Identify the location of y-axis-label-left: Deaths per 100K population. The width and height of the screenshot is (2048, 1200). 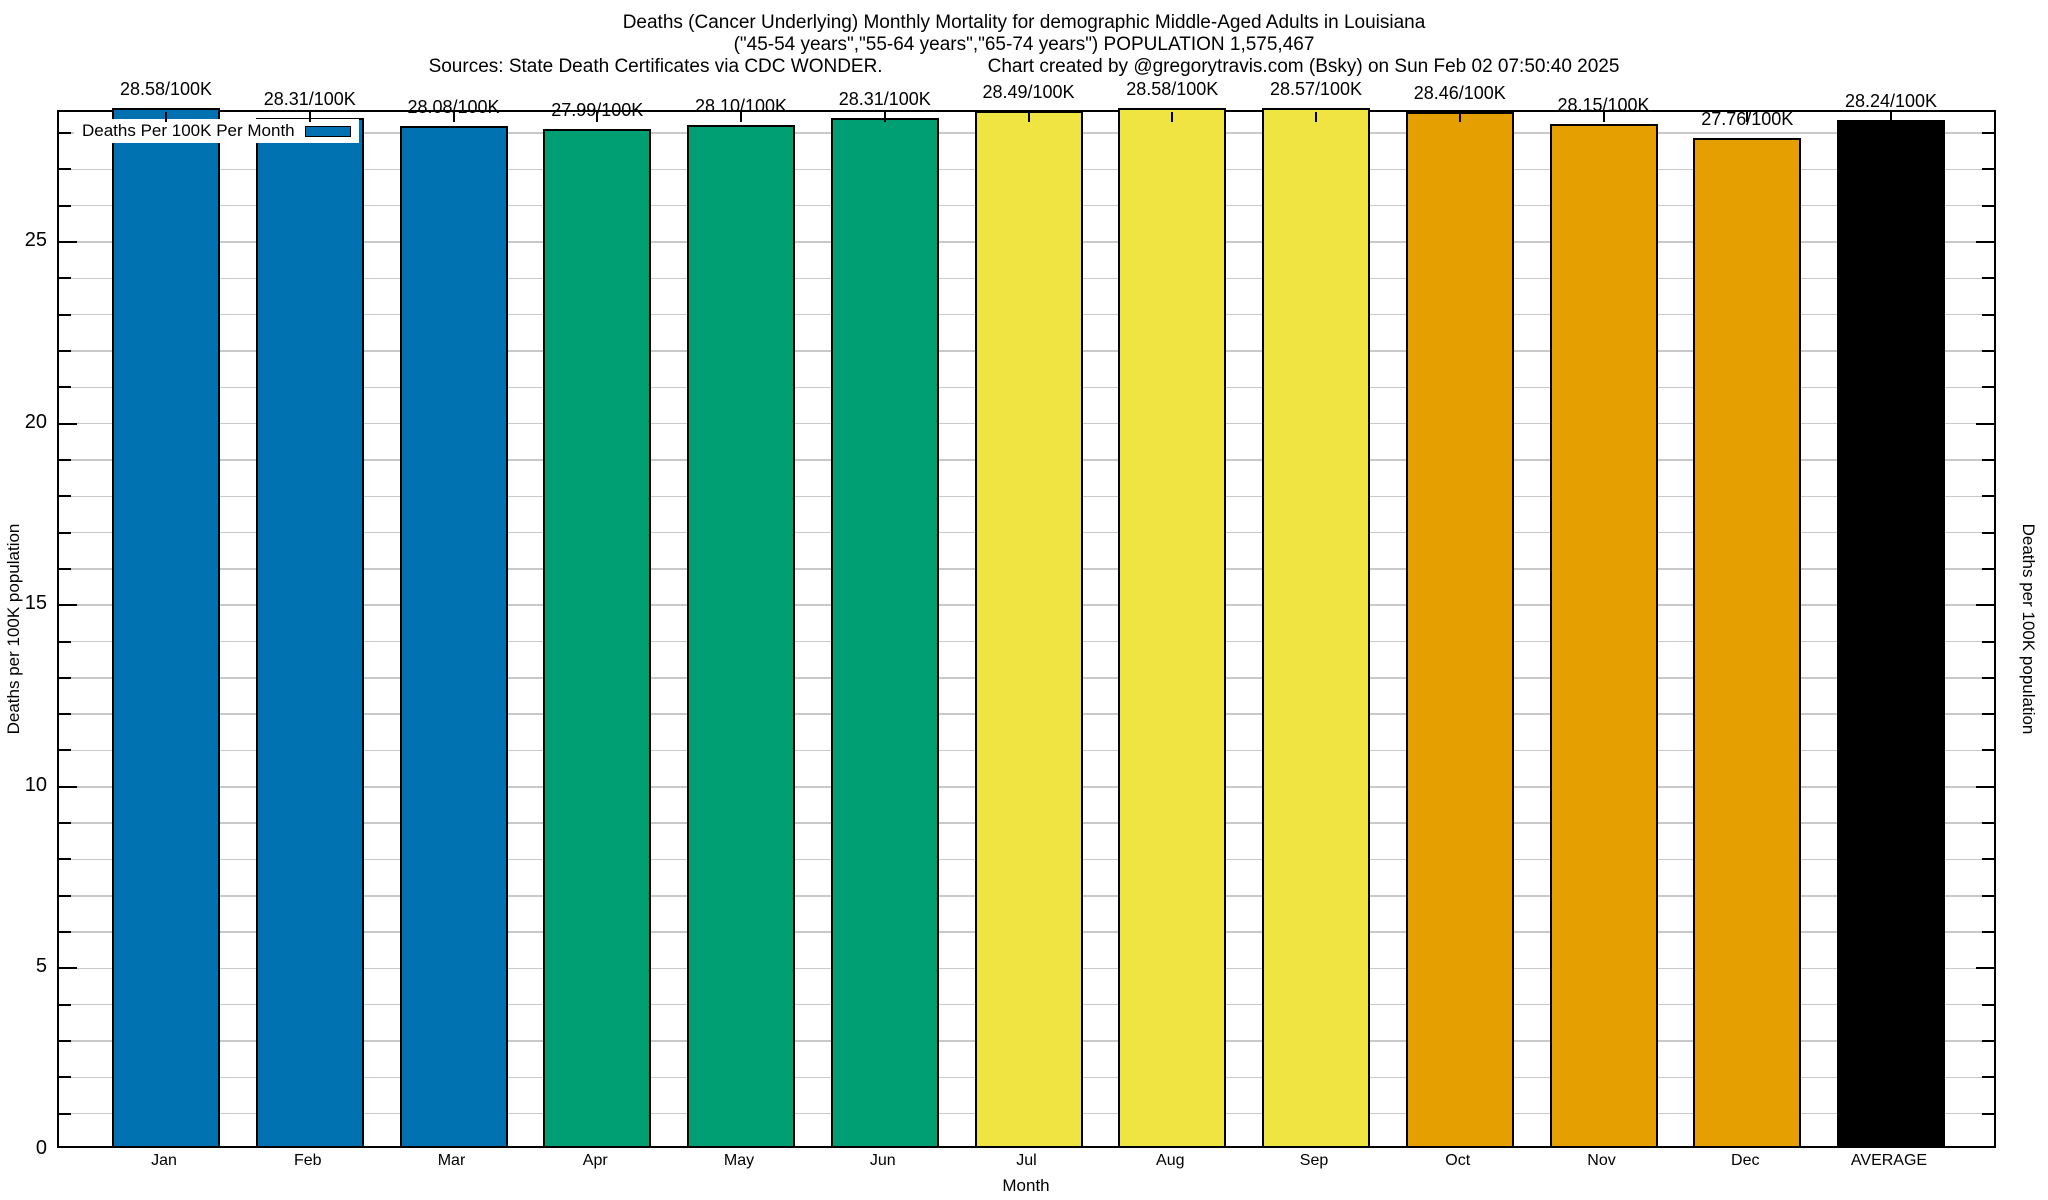
(13, 629).